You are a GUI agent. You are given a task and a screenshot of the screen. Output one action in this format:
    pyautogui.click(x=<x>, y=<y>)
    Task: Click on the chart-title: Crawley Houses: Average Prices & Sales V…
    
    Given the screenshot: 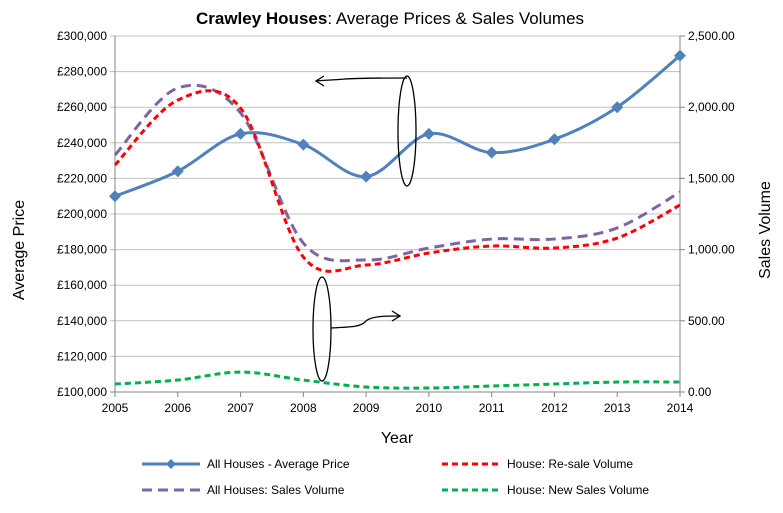 What is the action you would take?
    pyautogui.click(x=390, y=18)
    